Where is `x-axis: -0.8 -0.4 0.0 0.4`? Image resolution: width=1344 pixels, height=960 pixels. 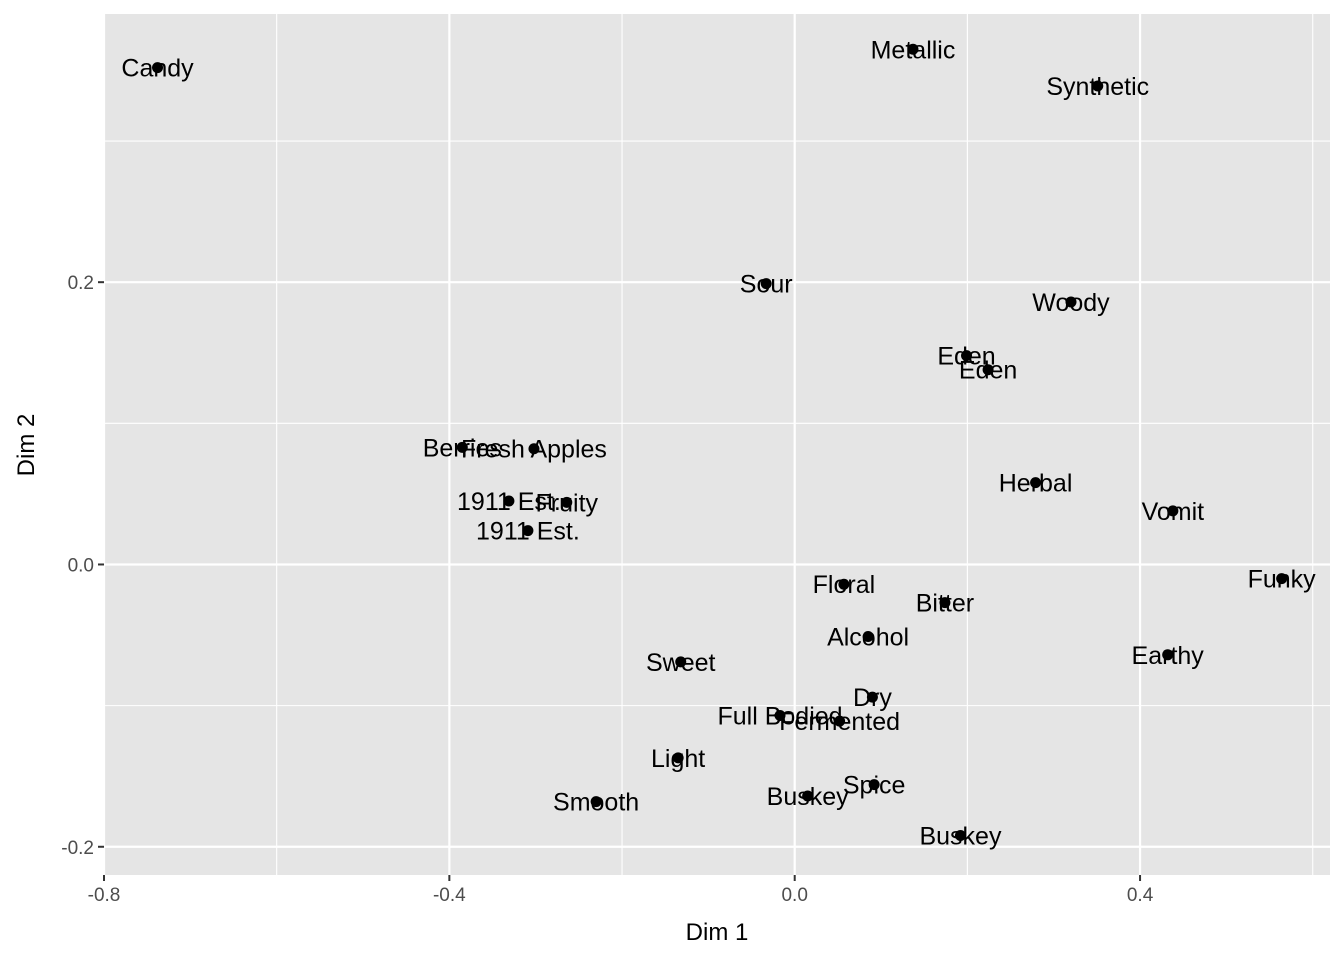
x-axis: -0.8 -0.4 0.0 0.4 is located at coordinates (621, 890).